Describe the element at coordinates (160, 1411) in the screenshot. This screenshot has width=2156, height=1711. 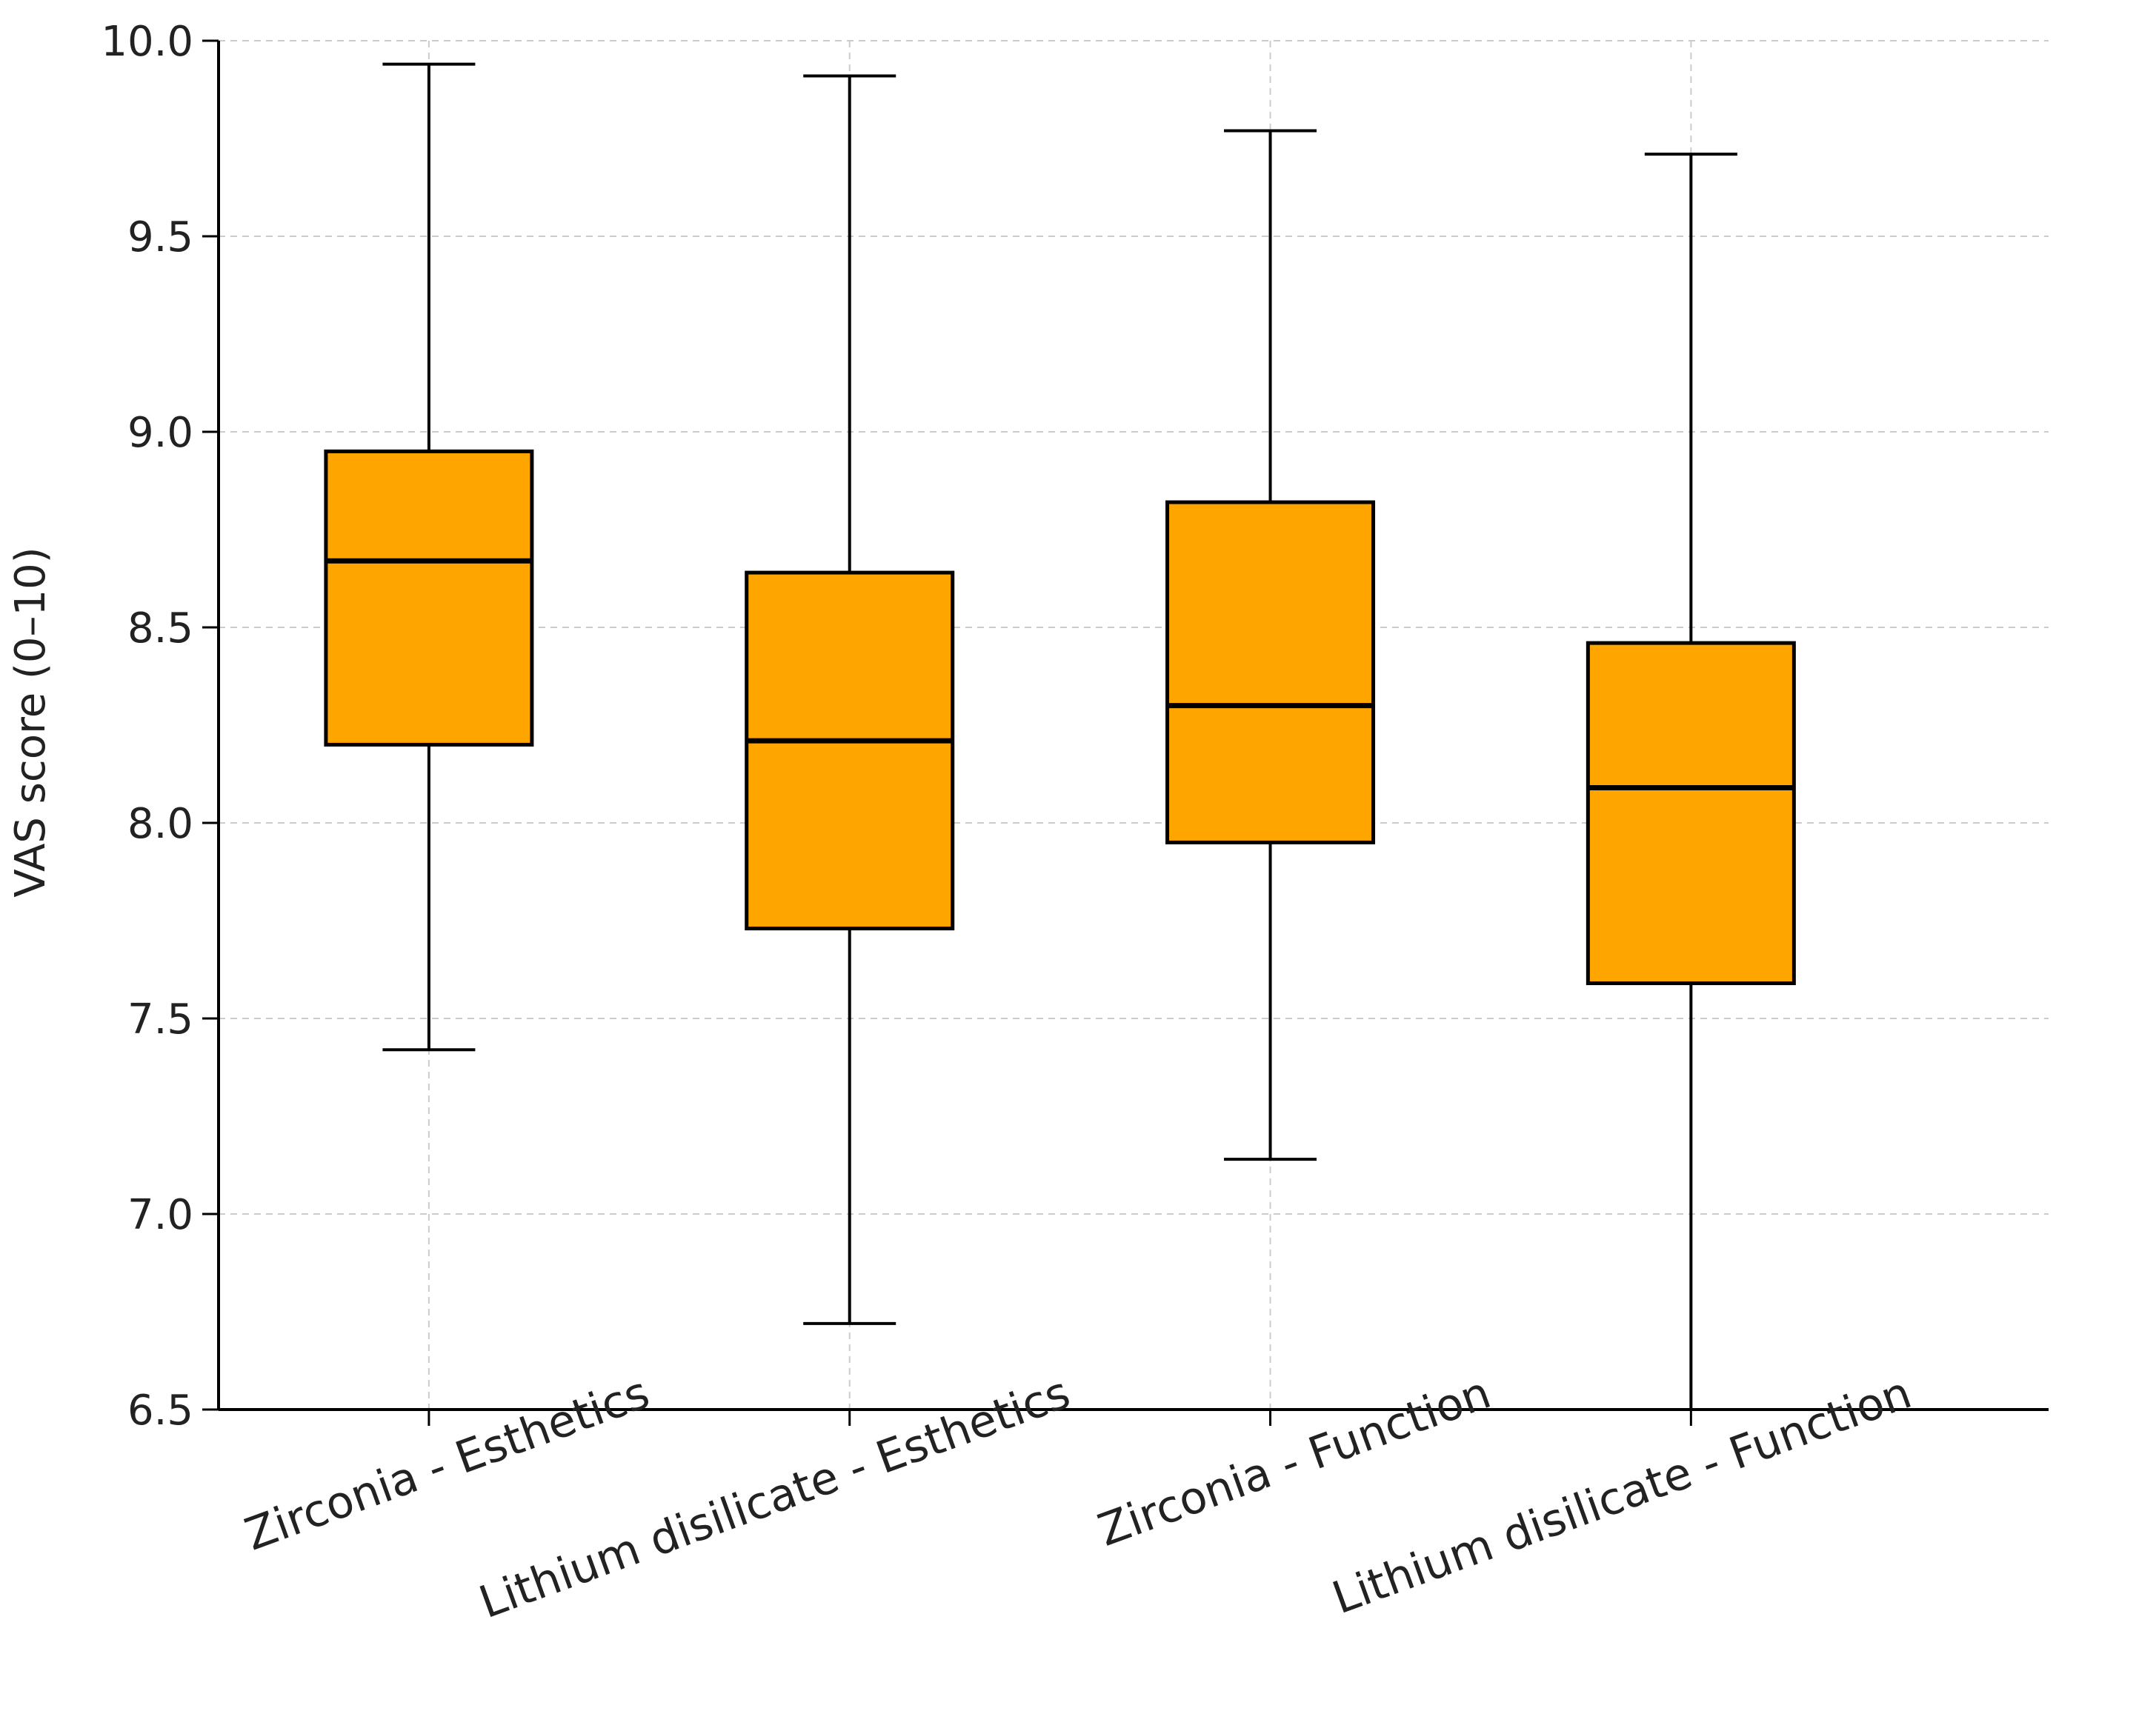
I see `y-tick-label: 6.5` at that location.